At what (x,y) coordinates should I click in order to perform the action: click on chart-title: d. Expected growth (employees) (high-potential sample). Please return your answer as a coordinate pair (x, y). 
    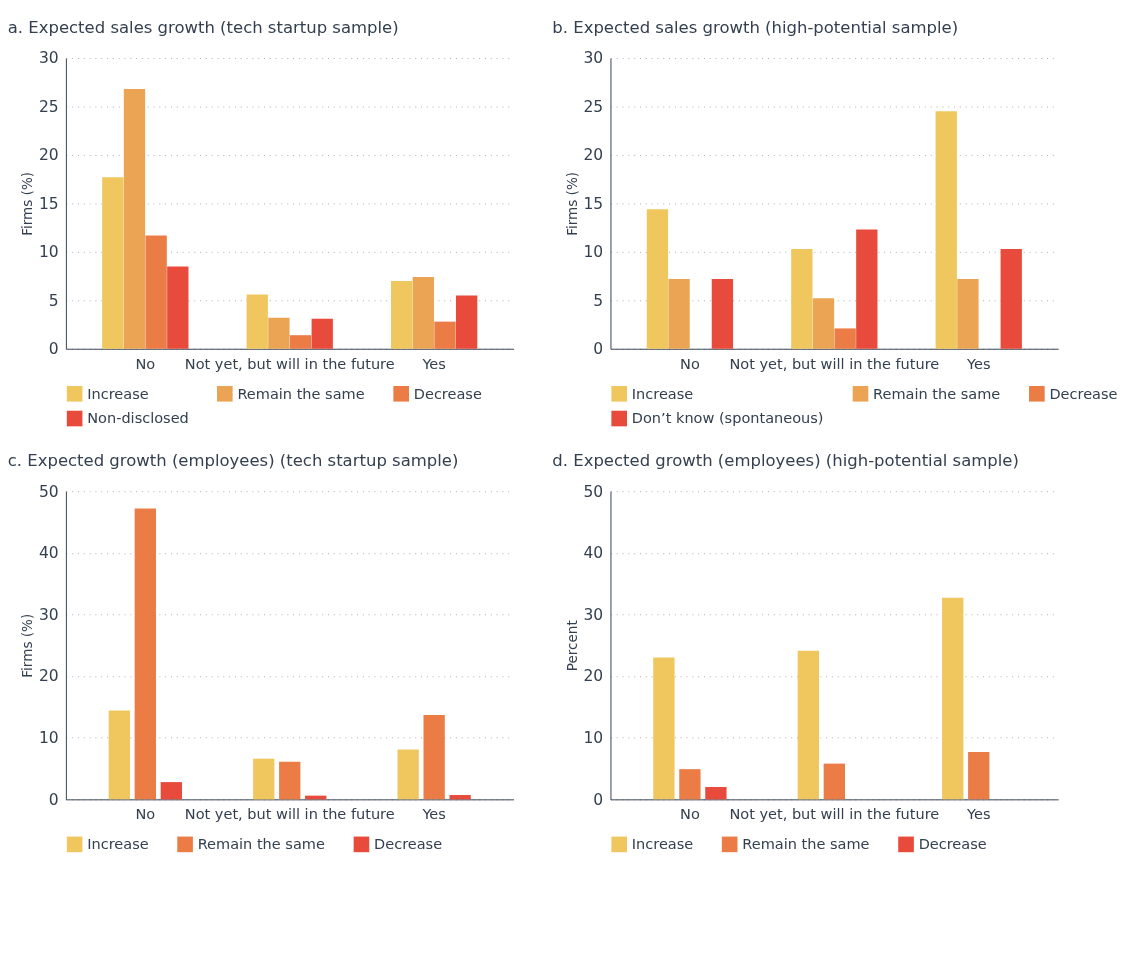
    Looking at the image, I should click on (785, 461).